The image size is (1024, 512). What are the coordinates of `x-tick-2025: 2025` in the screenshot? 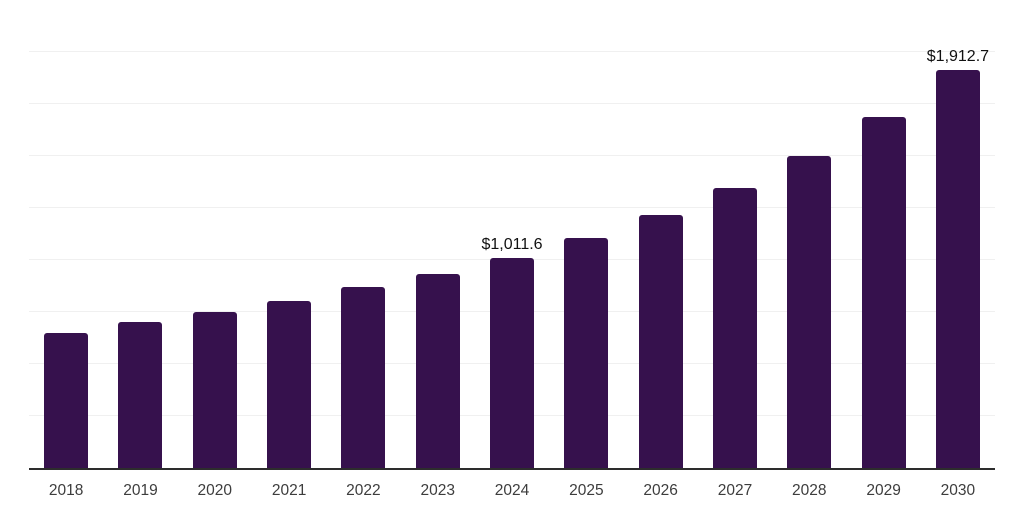 It's located at (586, 490).